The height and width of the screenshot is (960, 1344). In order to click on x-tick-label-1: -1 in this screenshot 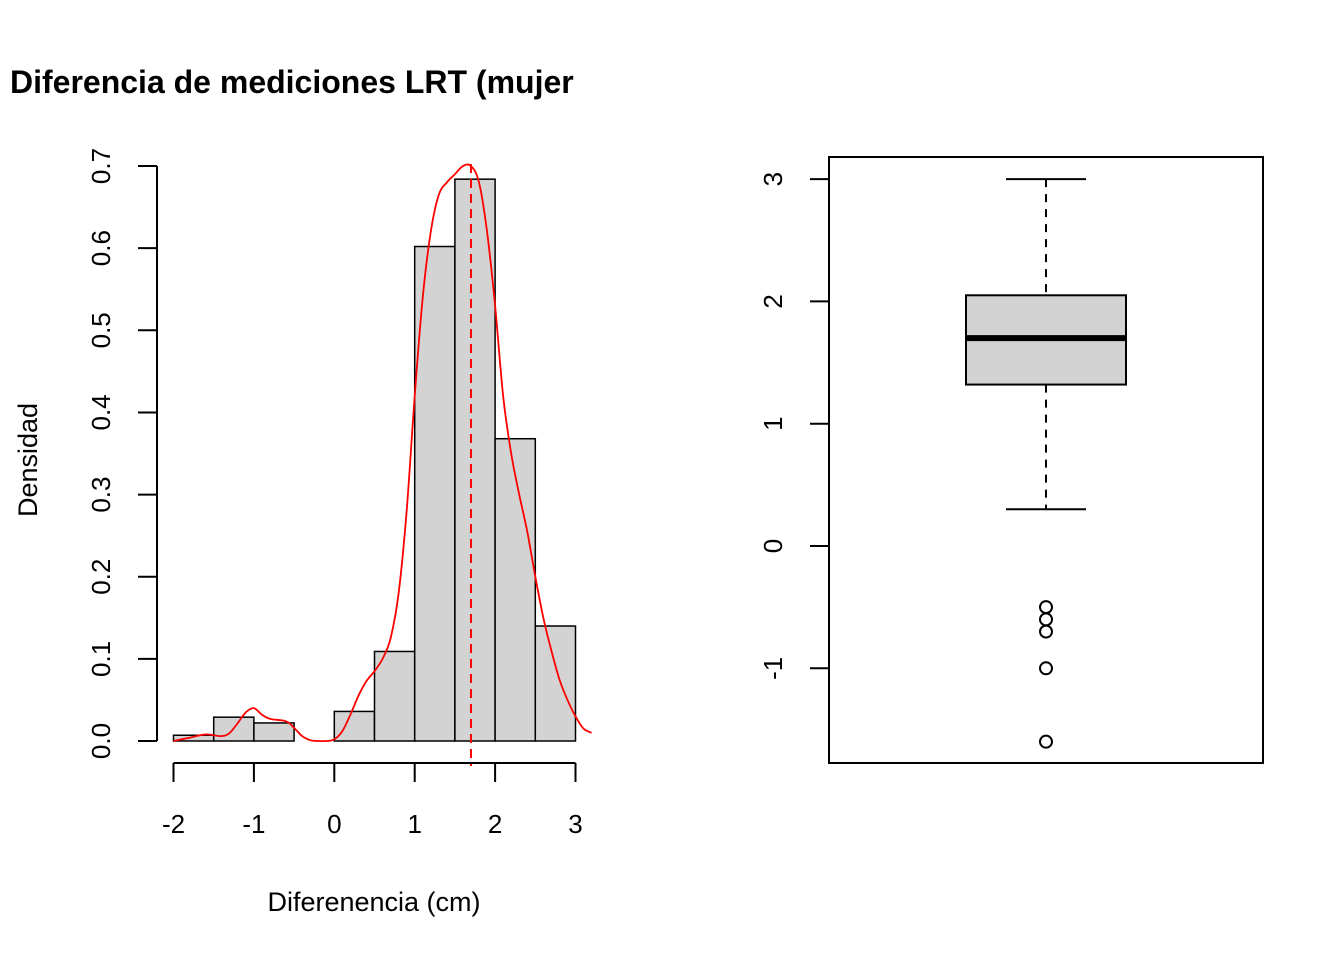, I will do `click(253, 824)`.